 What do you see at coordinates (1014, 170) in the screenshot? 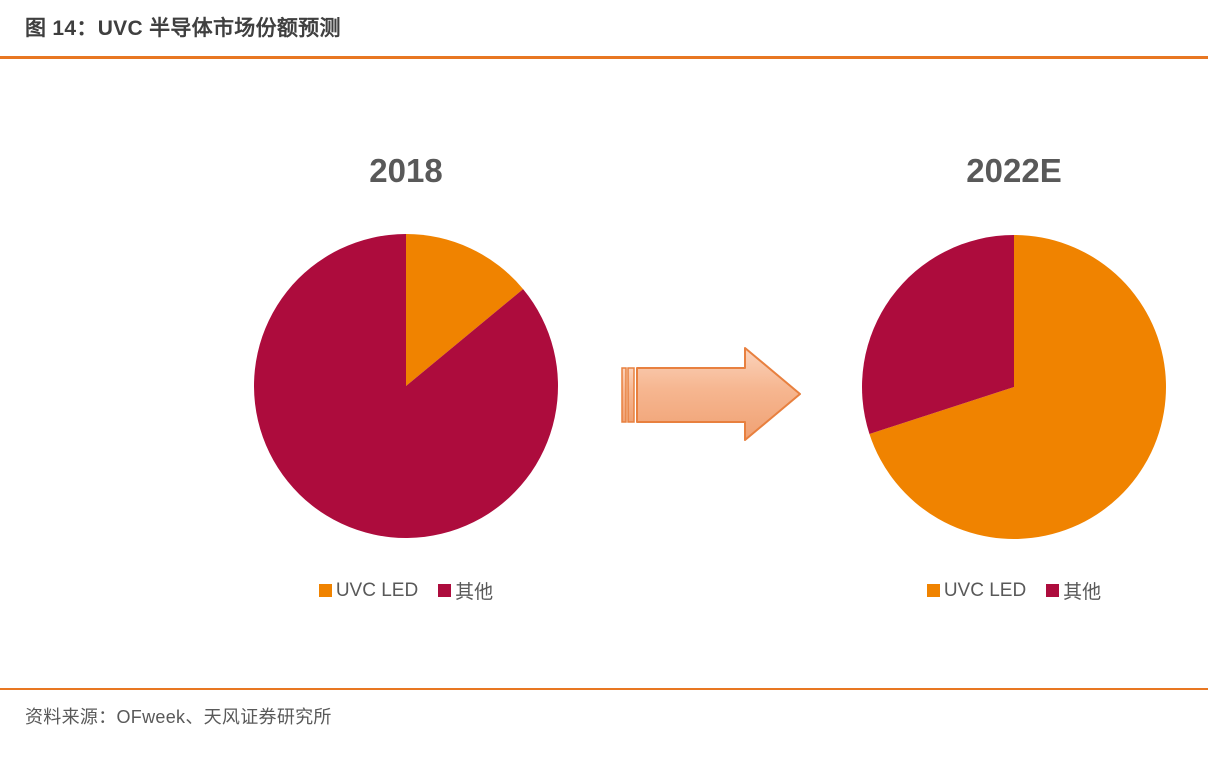
I see `pie-2022e-title: 2022E` at bounding box center [1014, 170].